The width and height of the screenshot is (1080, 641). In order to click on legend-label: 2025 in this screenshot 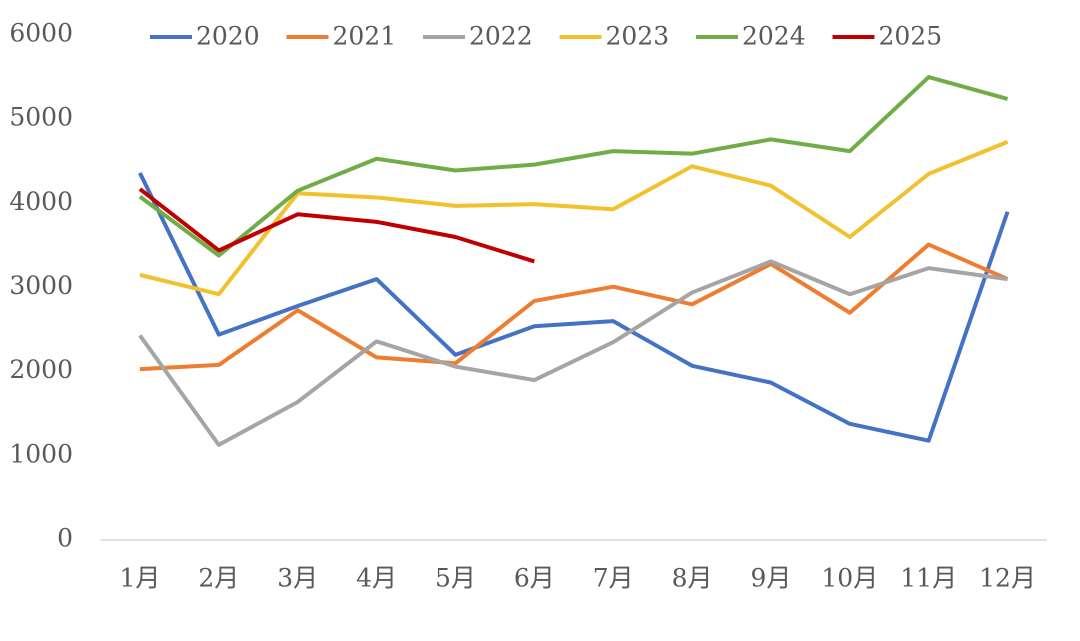, I will do `click(911, 36)`.